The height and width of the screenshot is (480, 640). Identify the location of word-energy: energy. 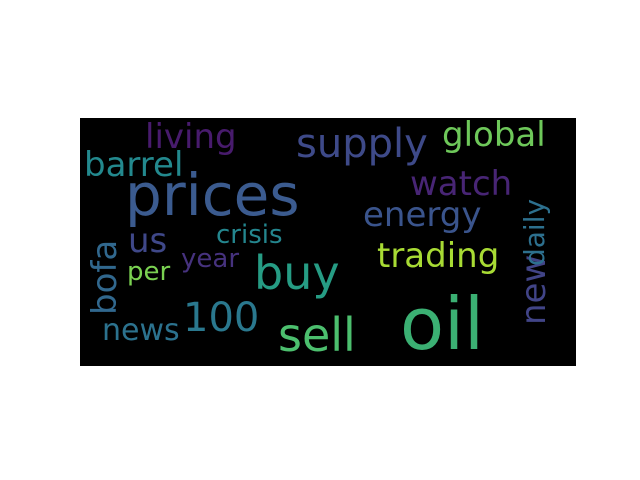
(422, 215).